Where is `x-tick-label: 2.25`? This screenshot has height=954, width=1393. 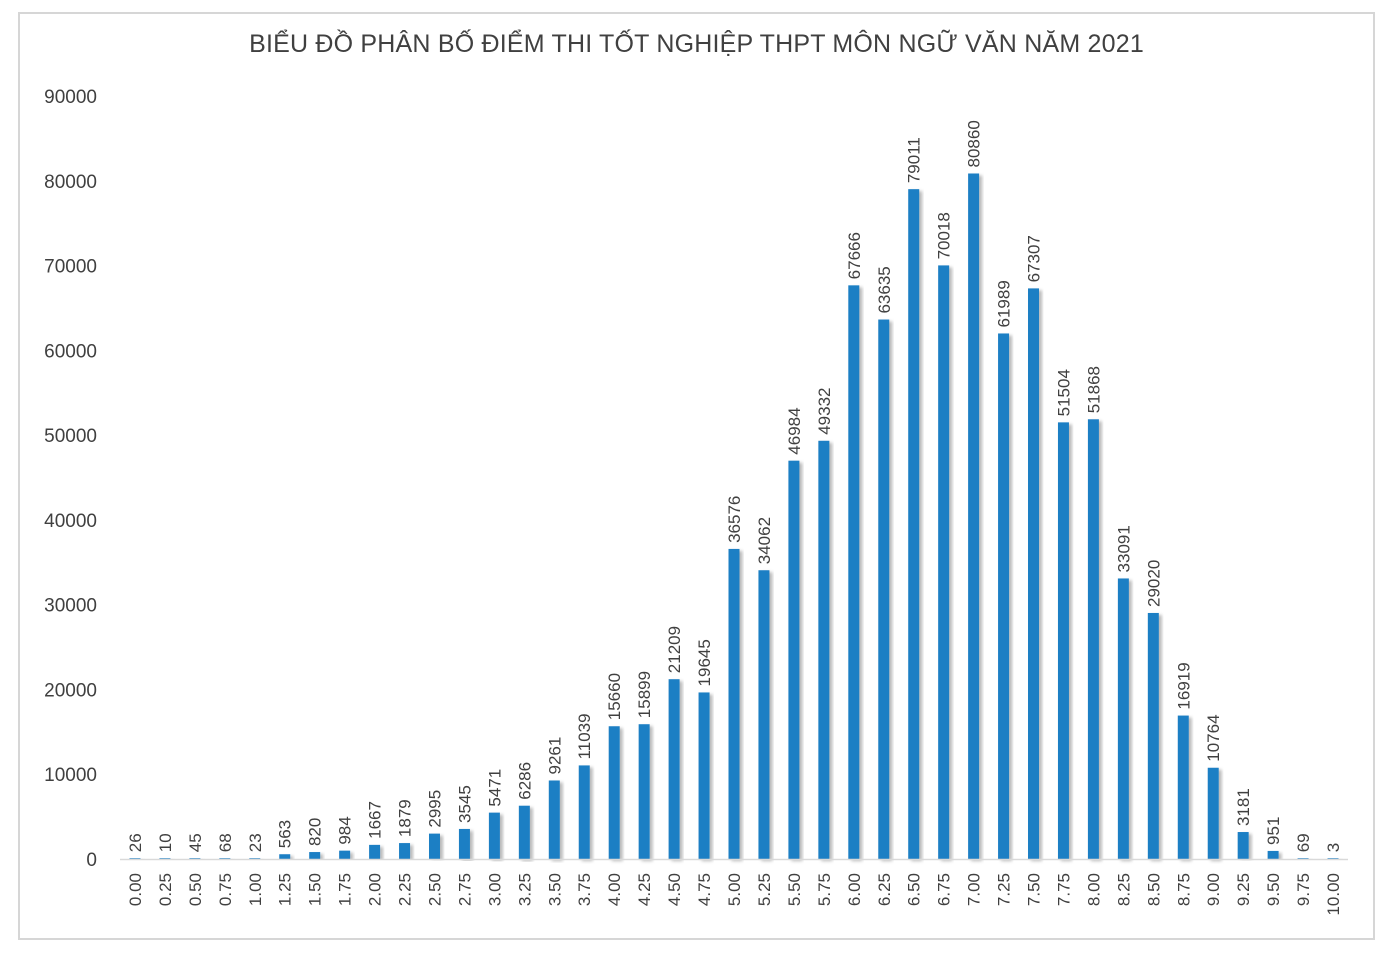
x-tick-label: 2.25 is located at coordinates (405, 889).